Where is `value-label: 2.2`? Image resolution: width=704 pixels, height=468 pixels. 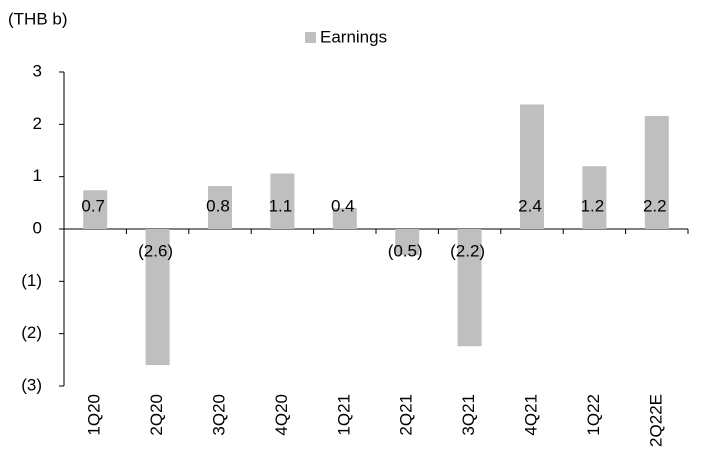 value-label: 2.2 is located at coordinates (655, 205).